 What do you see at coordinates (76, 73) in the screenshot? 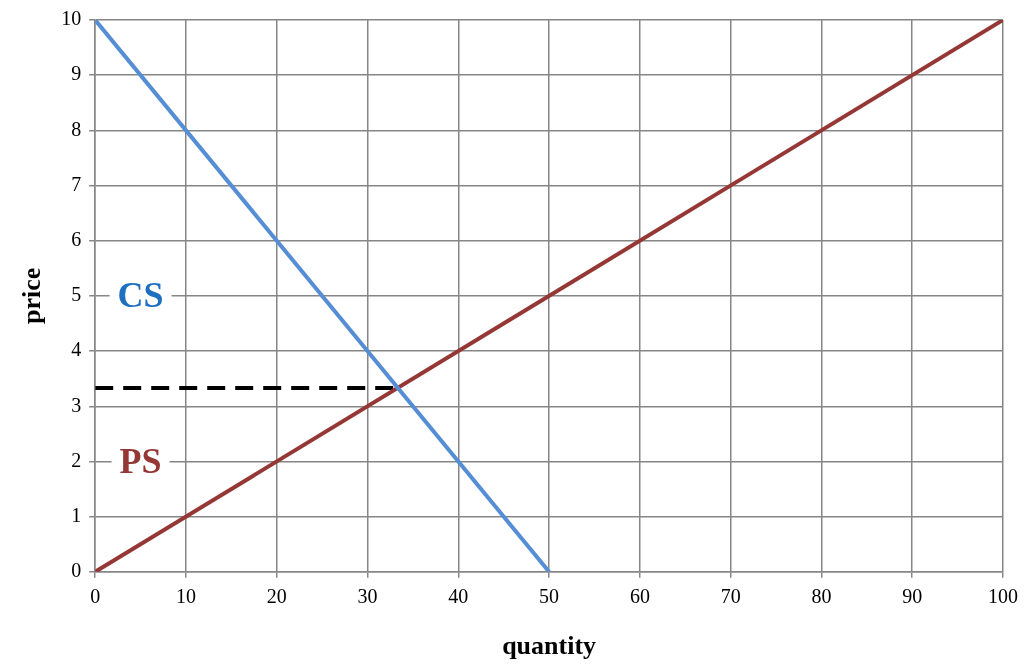
I see `y-tick-label: 9` at bounding box center [76, 73].